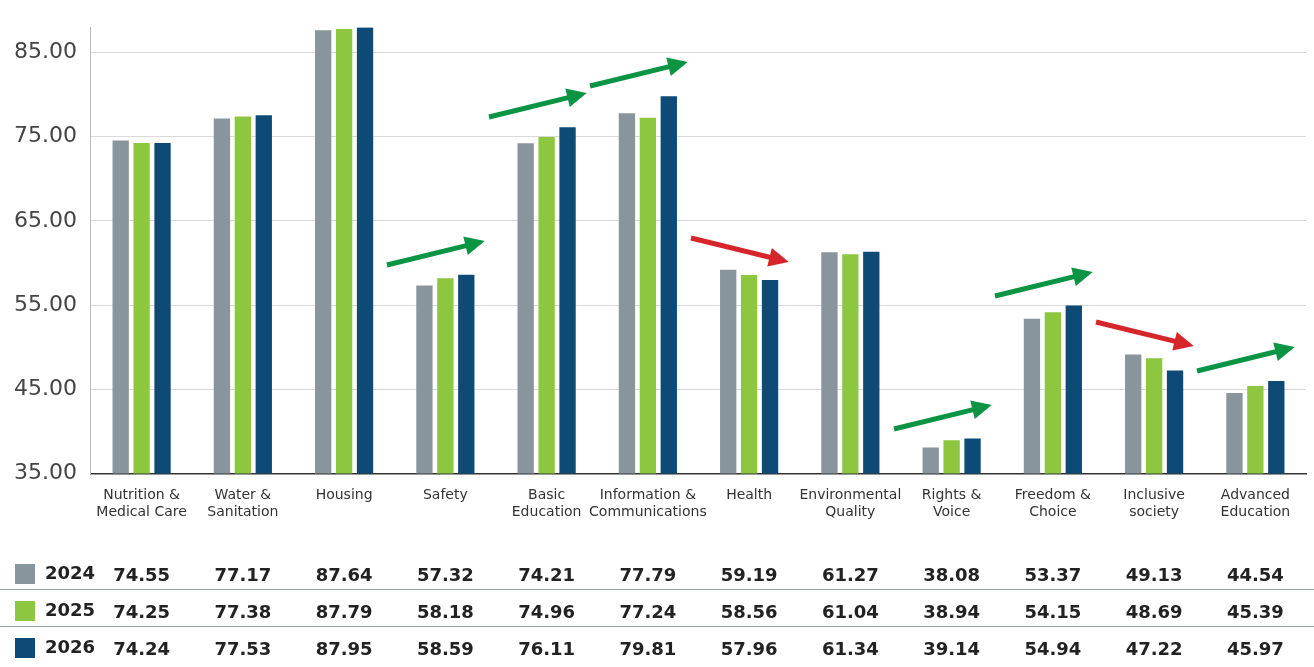 This screenshot has height=667, width=1314. I want to click on data-label: 74.55, so click(142, 574).